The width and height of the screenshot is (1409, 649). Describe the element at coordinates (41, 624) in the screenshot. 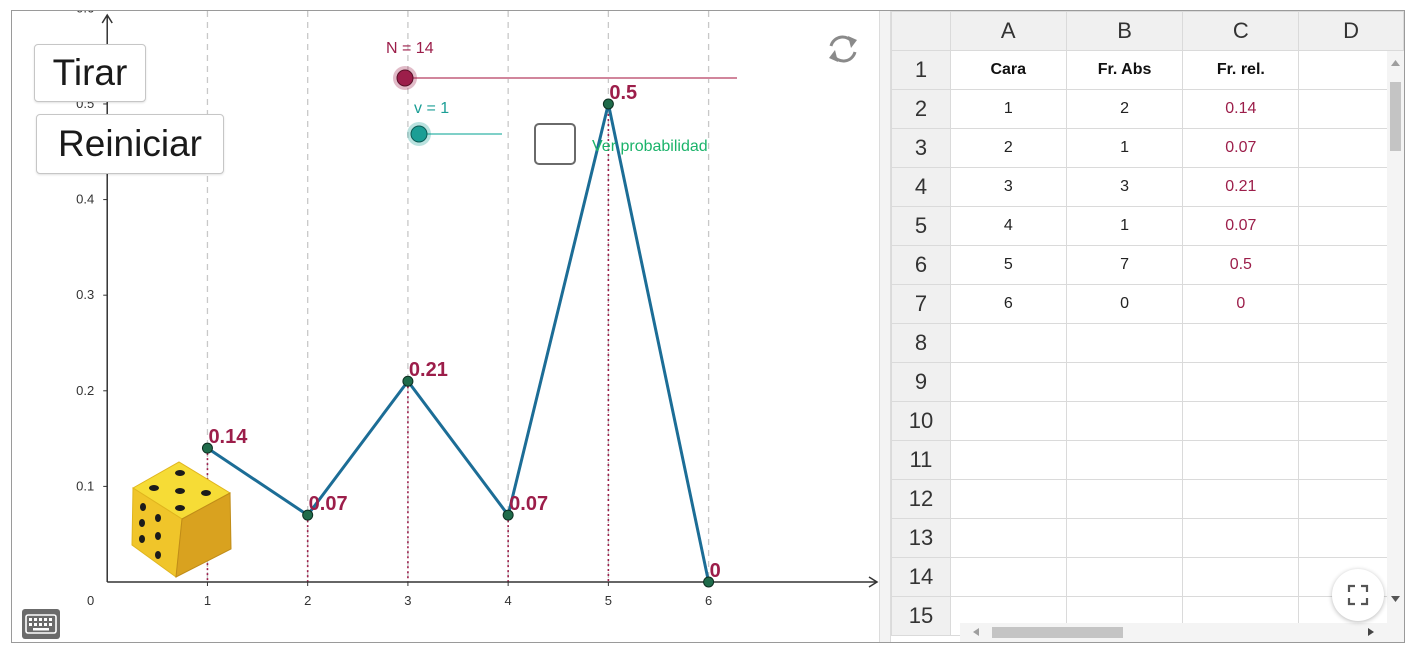

I see `keyboard-icon` at that location.